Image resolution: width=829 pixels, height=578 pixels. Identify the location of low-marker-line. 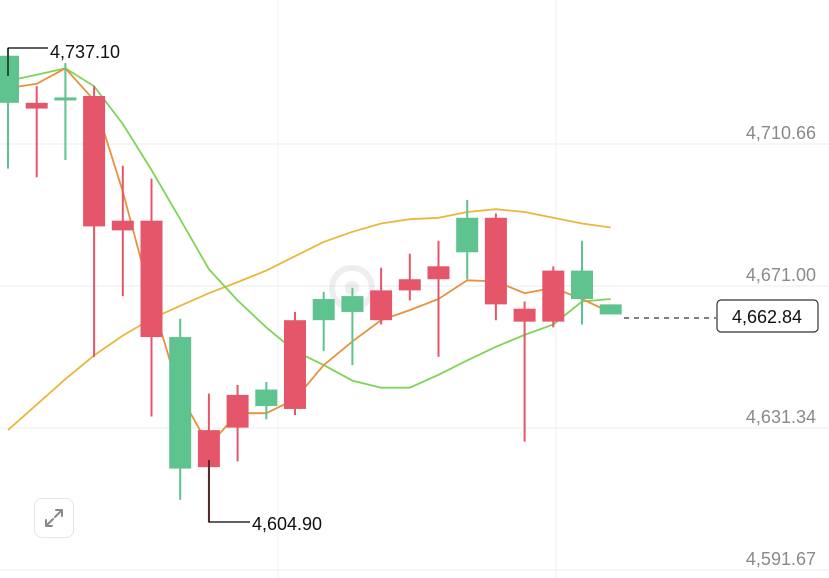
(229, 491).